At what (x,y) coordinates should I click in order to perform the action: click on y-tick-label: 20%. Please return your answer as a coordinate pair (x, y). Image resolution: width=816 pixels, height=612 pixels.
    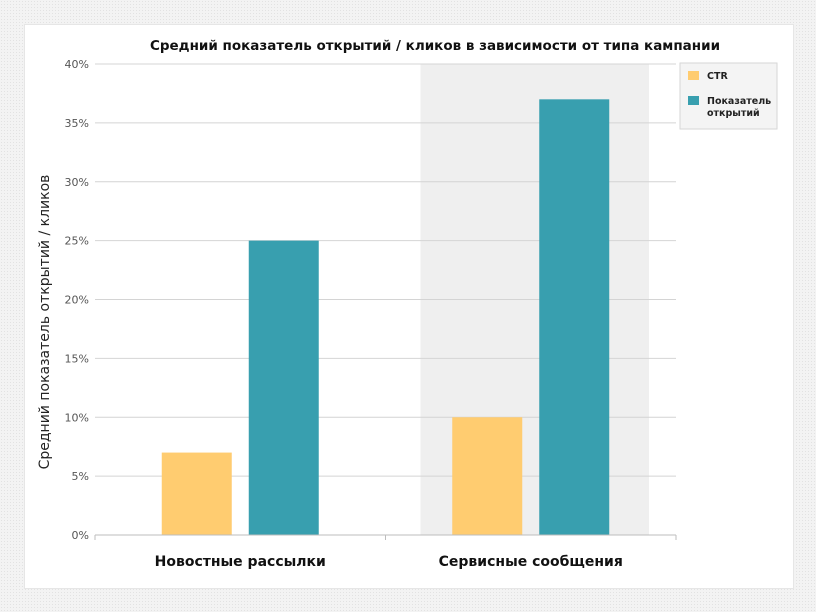
    Looking at the image, I should click on (77, 300).